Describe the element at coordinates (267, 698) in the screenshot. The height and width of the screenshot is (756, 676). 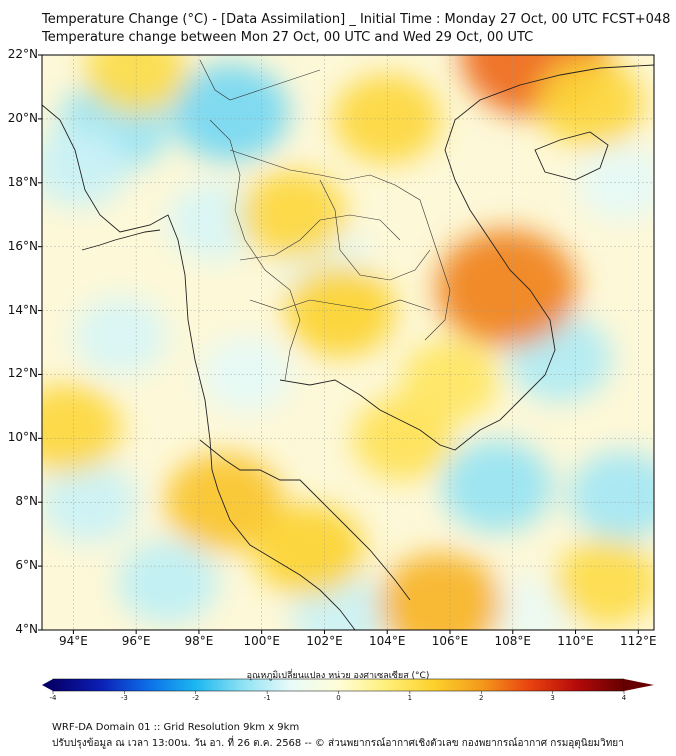
I see `colorbar-tick-label: -1` at that location.